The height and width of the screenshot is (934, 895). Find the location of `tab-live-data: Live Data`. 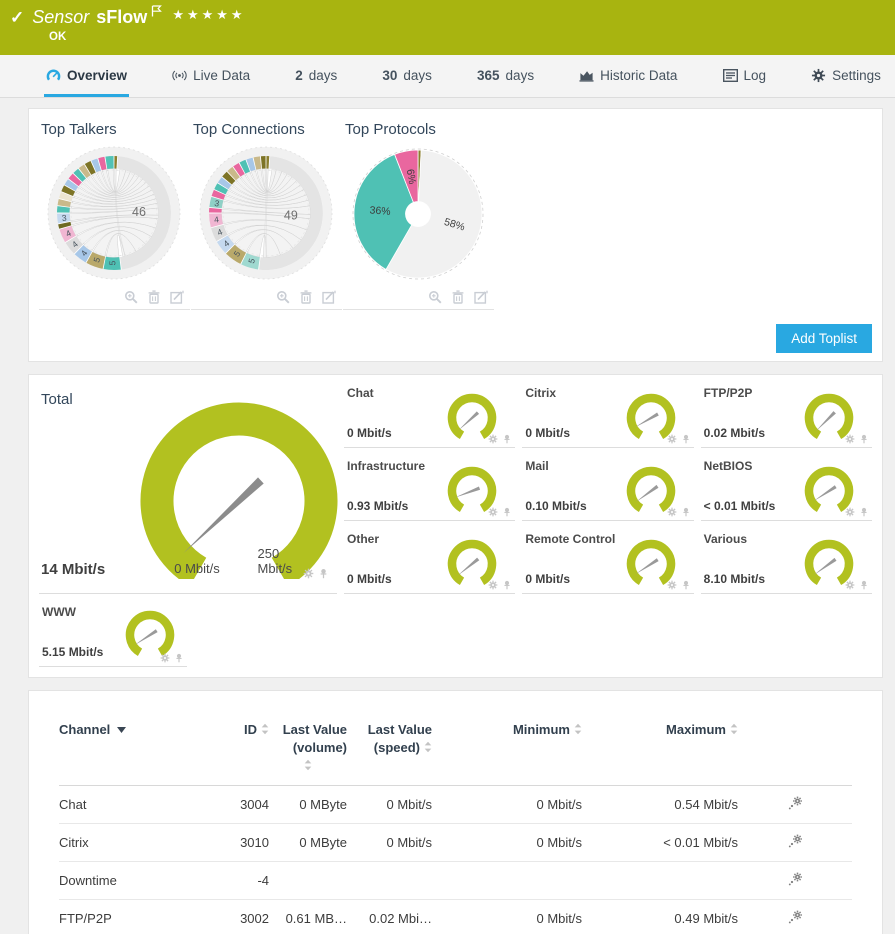

tab-live-data: Live Data is located at coordinates (211, 76).